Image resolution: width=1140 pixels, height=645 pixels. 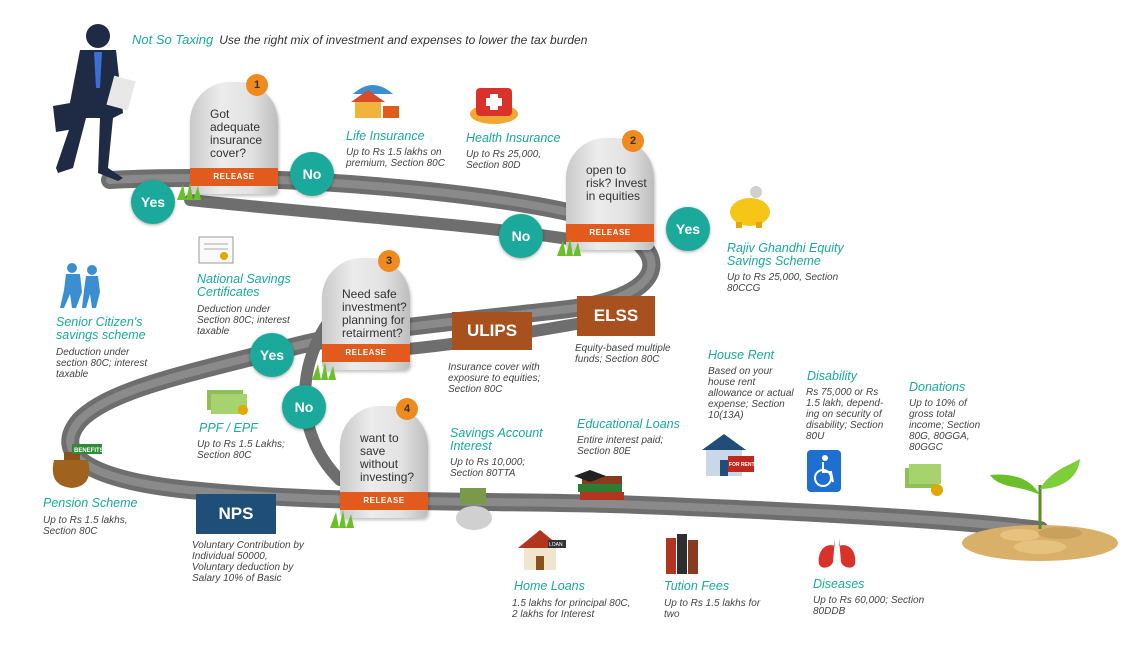 What do you see at coordinates (712, 609) in the screenshot?
I see `tution-fees-desc: Up to Rs 1.5 lakhs for two` at bounding box center [712, 609].